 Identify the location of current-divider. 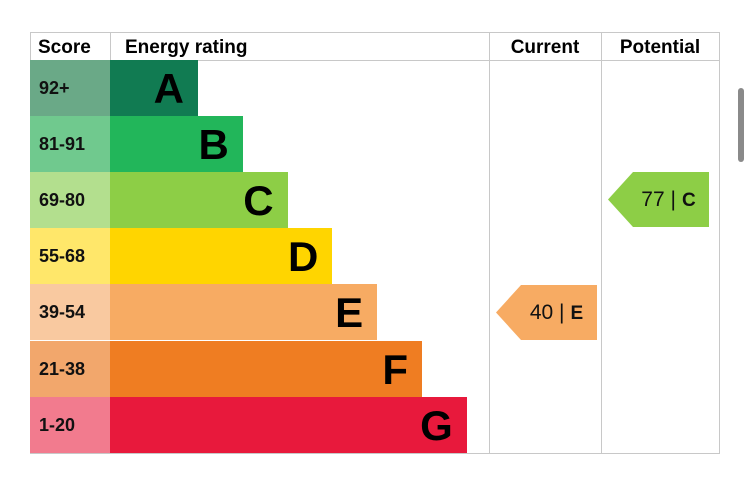
(489, 242).